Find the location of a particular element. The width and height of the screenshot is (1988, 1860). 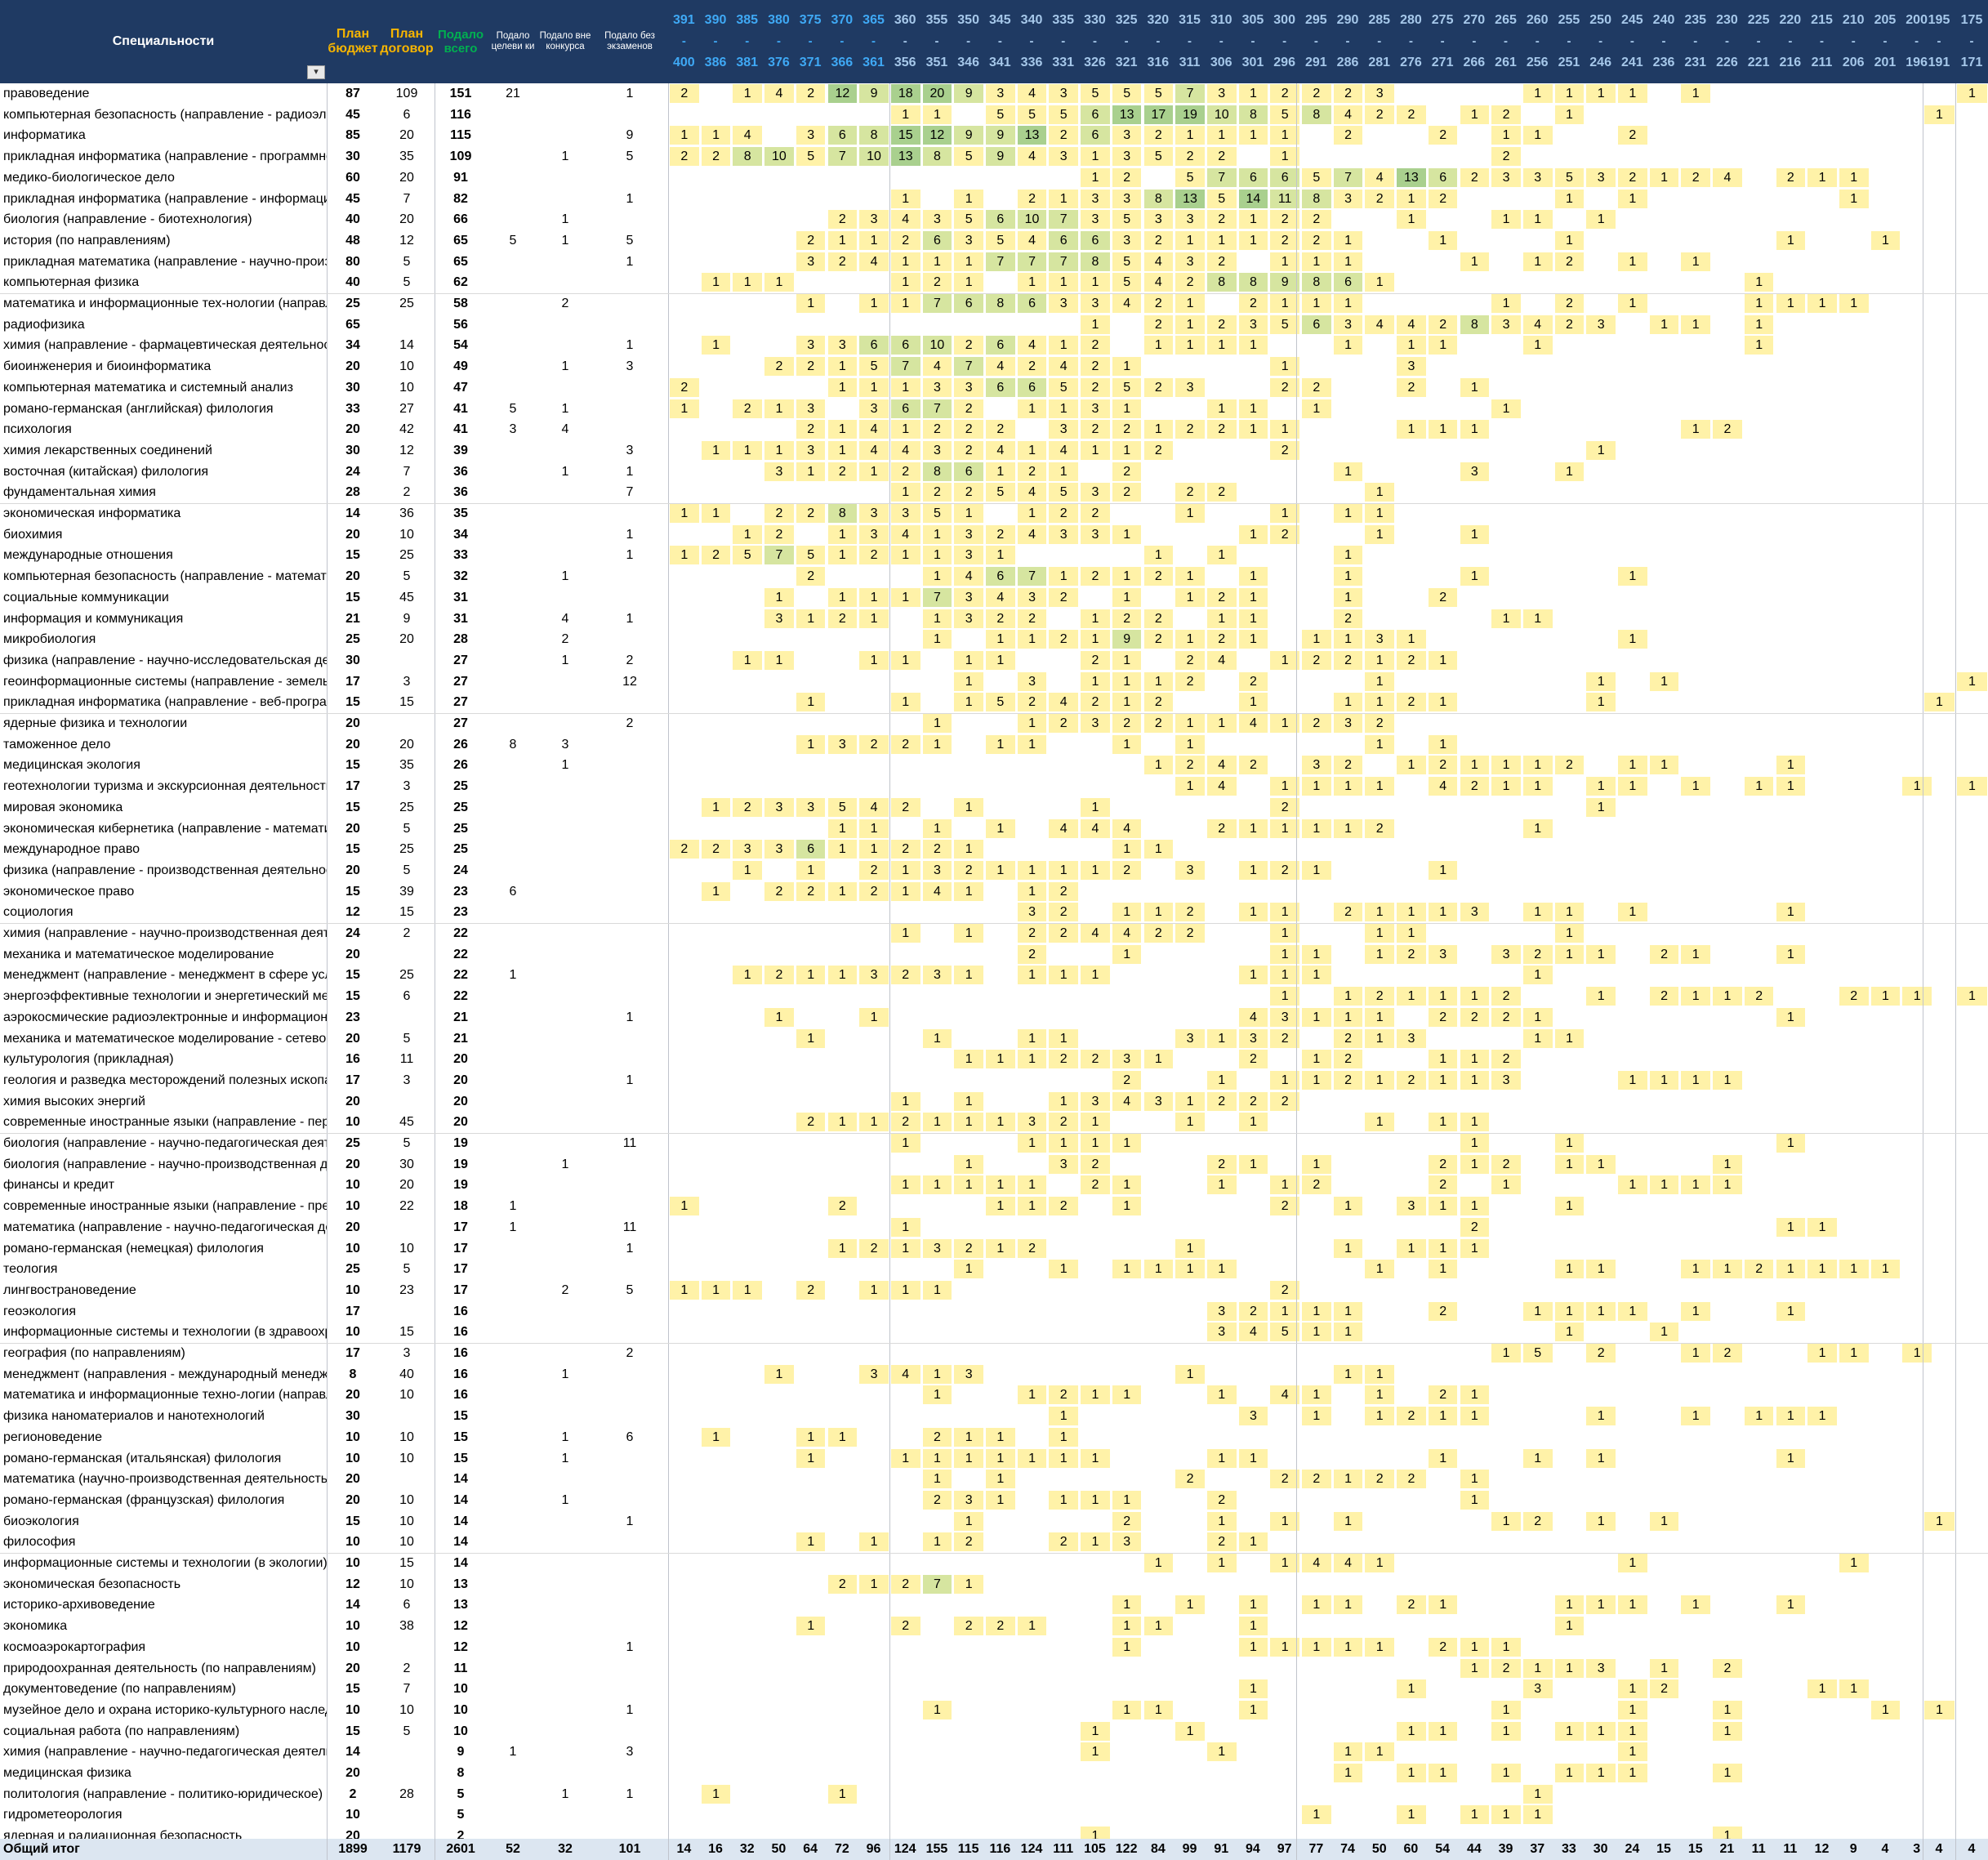

score-range-start: 305 is located at coordinates (1252, 20).